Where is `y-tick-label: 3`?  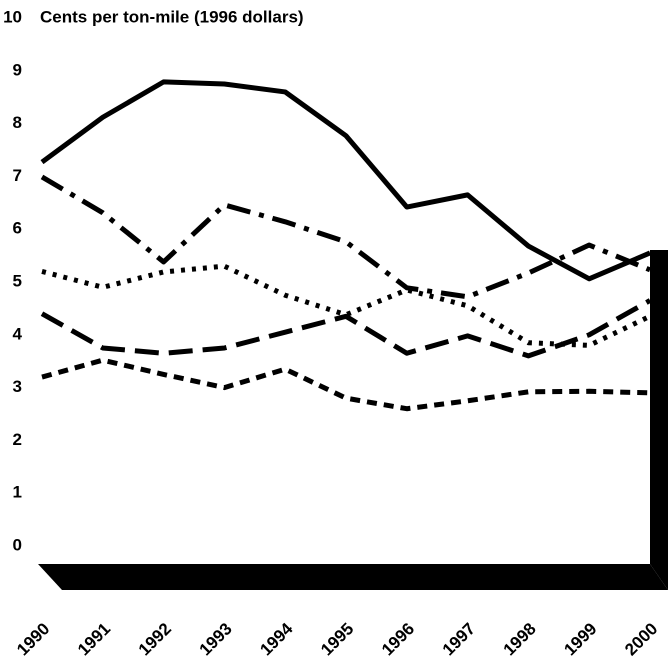 y-tick-label: 3 is located at coordinates (17, 386).